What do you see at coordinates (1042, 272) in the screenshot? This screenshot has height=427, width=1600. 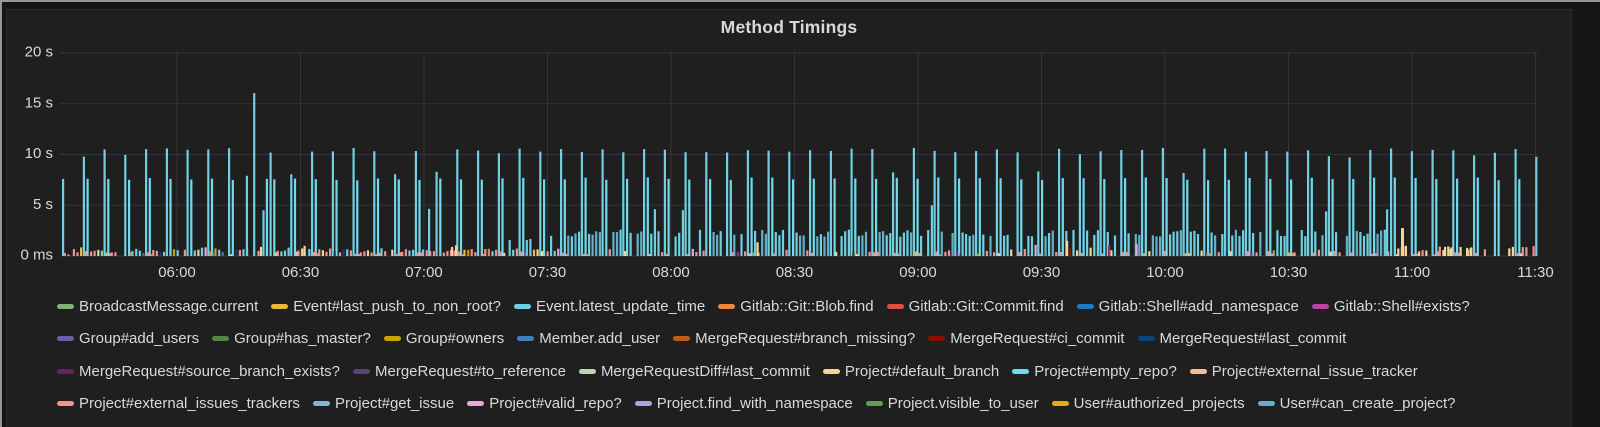 I see `svg-text: 09:30` at bounding box center [1042, 272].